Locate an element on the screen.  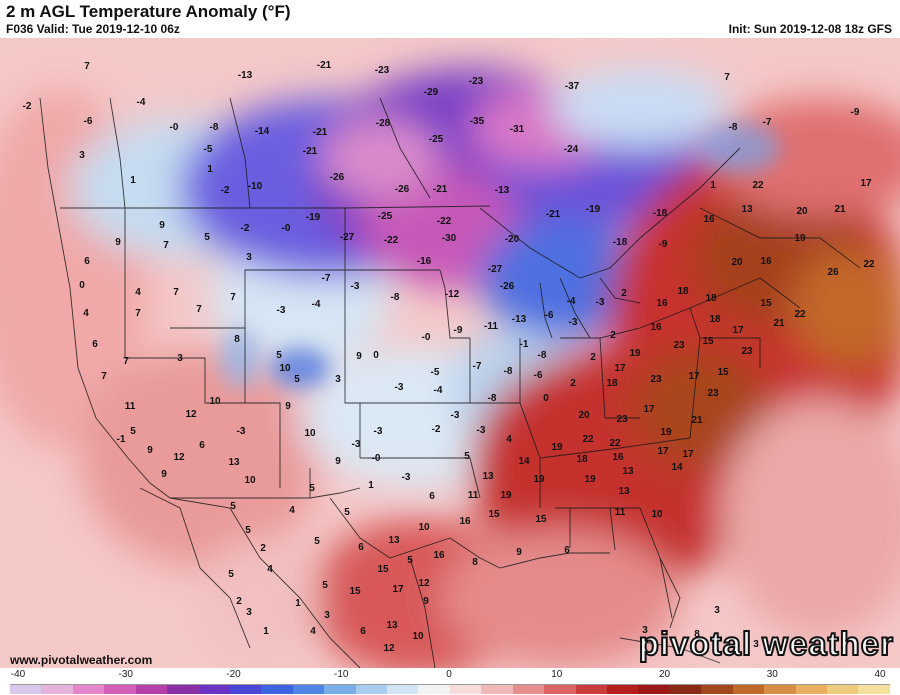
scale-tick-label: -20 is located at coordinates (233, 674).